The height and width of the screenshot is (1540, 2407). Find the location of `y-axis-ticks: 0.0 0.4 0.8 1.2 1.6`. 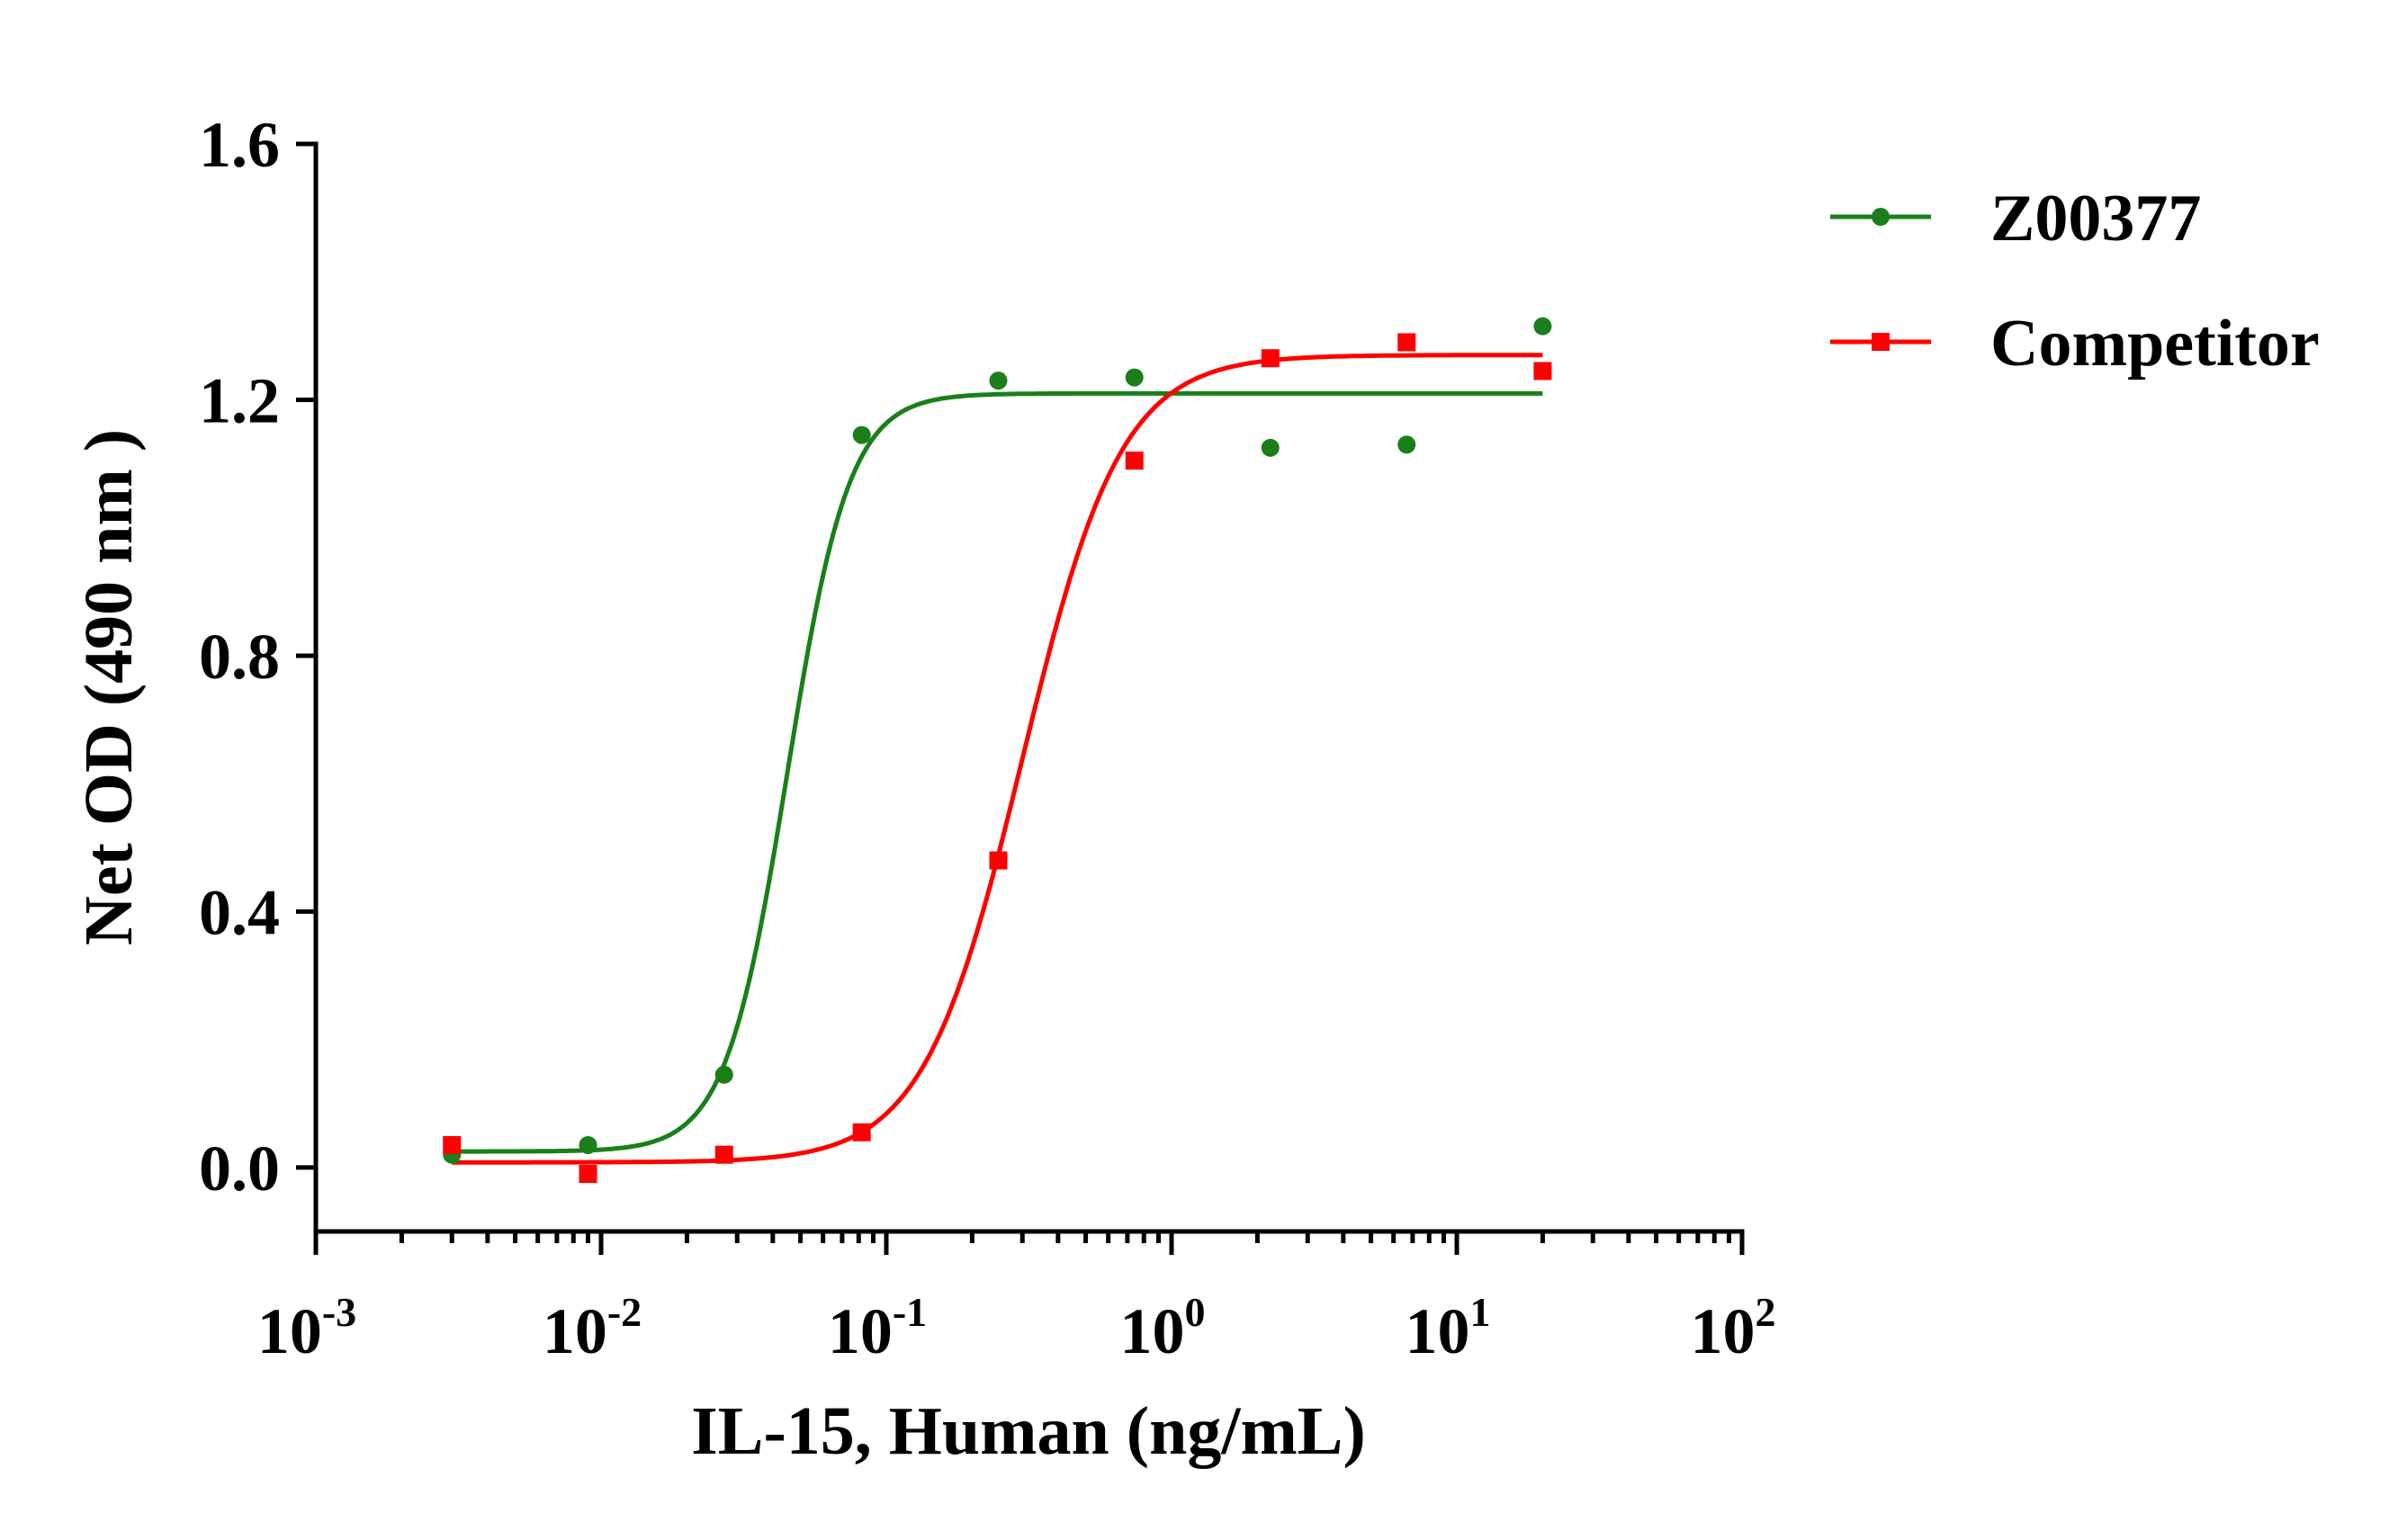

y-axis-ticks: 0.0 0.4 0.8 1.2 1.6 is located at coordinates (257, 656).